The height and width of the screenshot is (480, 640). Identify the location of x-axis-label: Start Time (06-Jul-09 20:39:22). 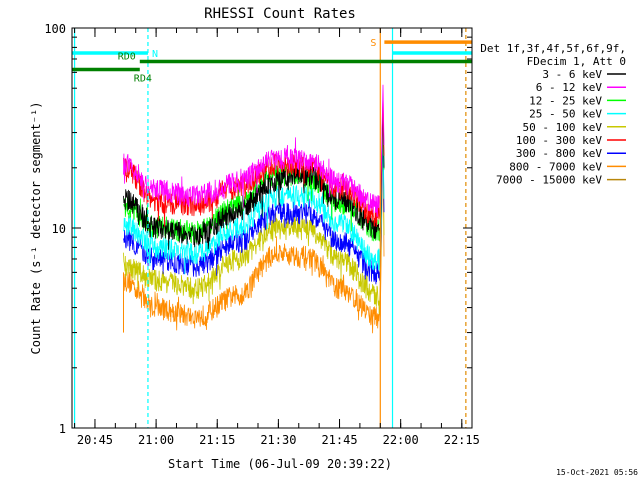
(280, 464).